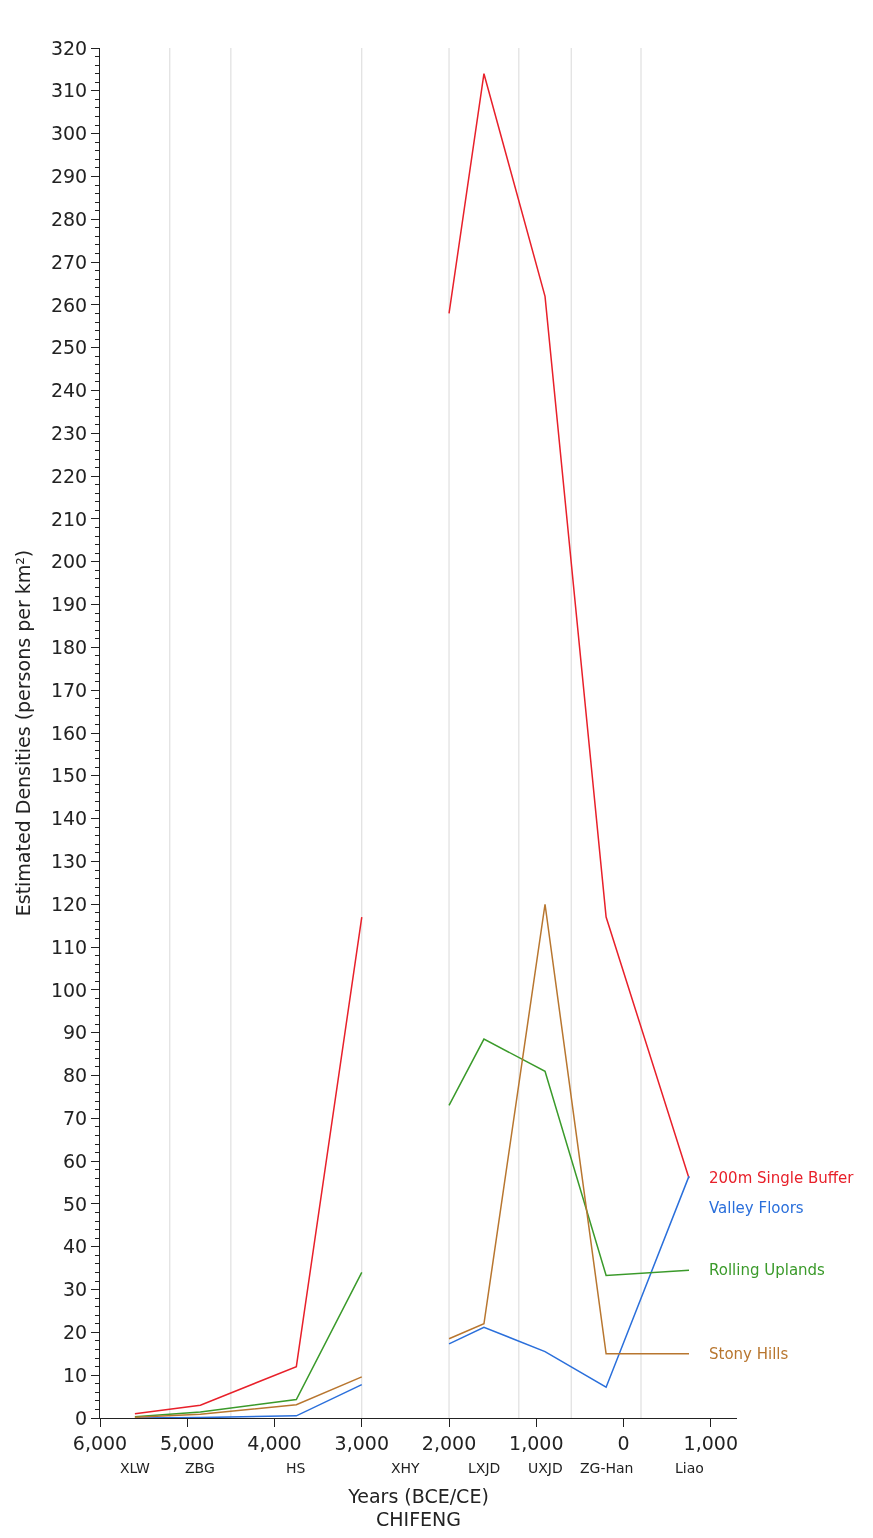 This screenshot has height=1538, width=873. I want to click on x-tick-label: 6,000, so click(100, 1442).